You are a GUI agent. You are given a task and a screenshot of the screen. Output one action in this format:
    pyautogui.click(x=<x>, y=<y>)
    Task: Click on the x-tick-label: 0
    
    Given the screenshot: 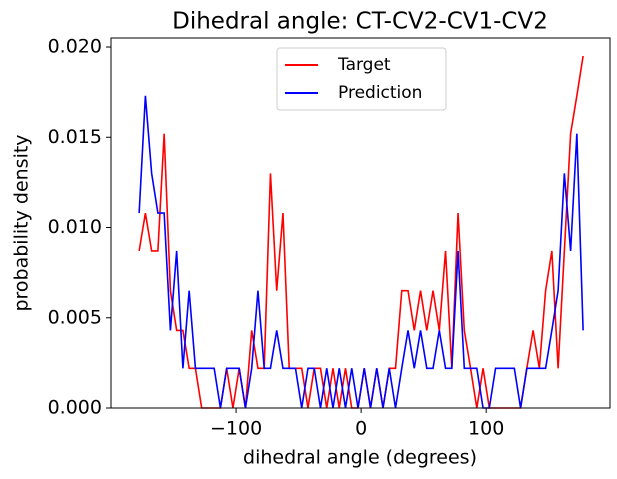 What is the action you would take?
    pyautogui.click(x=361, y=429)
    